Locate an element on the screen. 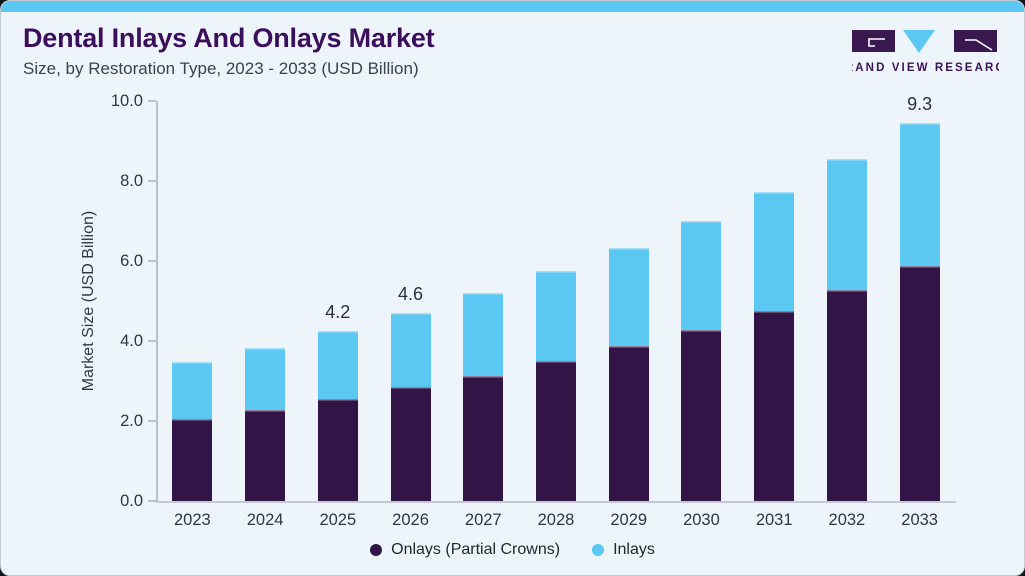  x-tick-label-2033: 2033 is located at coordinates (919, 520).